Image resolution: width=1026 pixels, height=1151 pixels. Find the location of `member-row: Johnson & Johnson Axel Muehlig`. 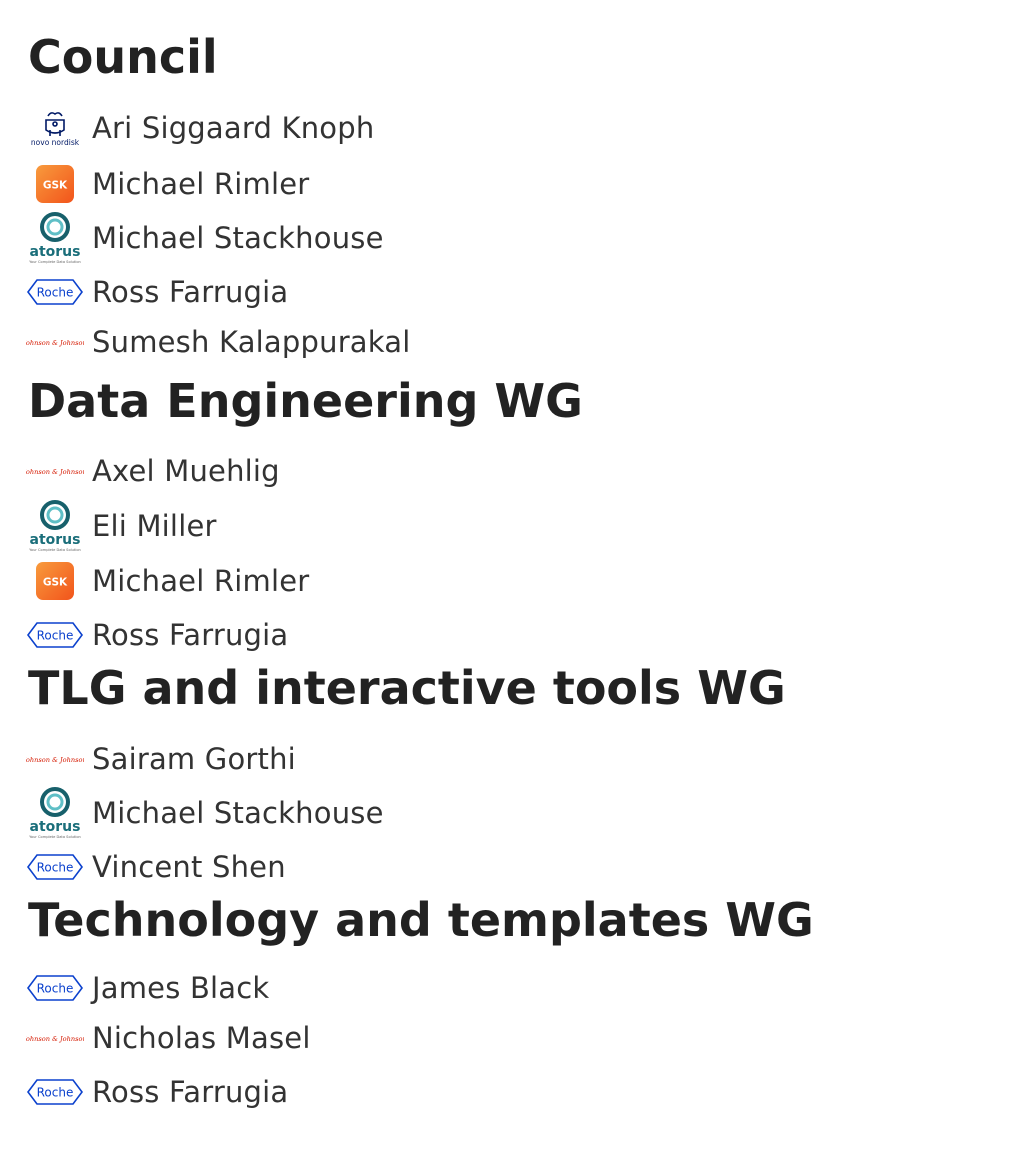

member-row: Johnson & Johnson Axel Muehlig is located at coordinates (153, 471).